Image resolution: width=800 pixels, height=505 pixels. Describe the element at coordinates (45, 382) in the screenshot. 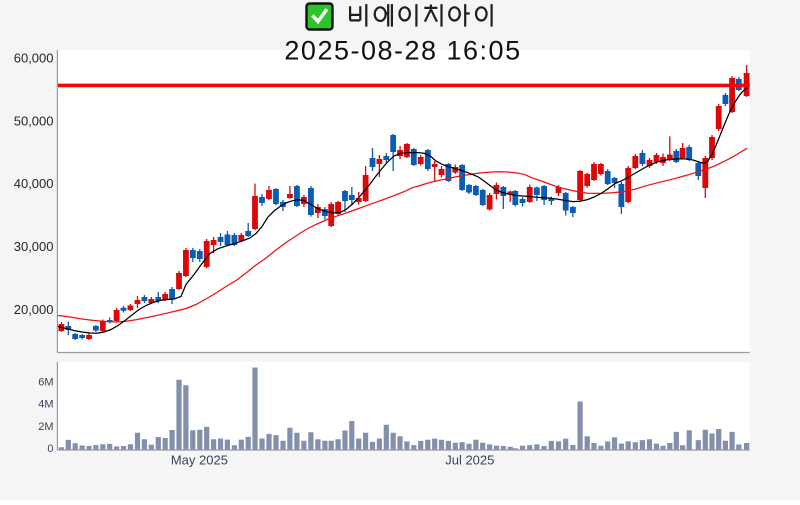

I see `svg-text: 6M` at that location.